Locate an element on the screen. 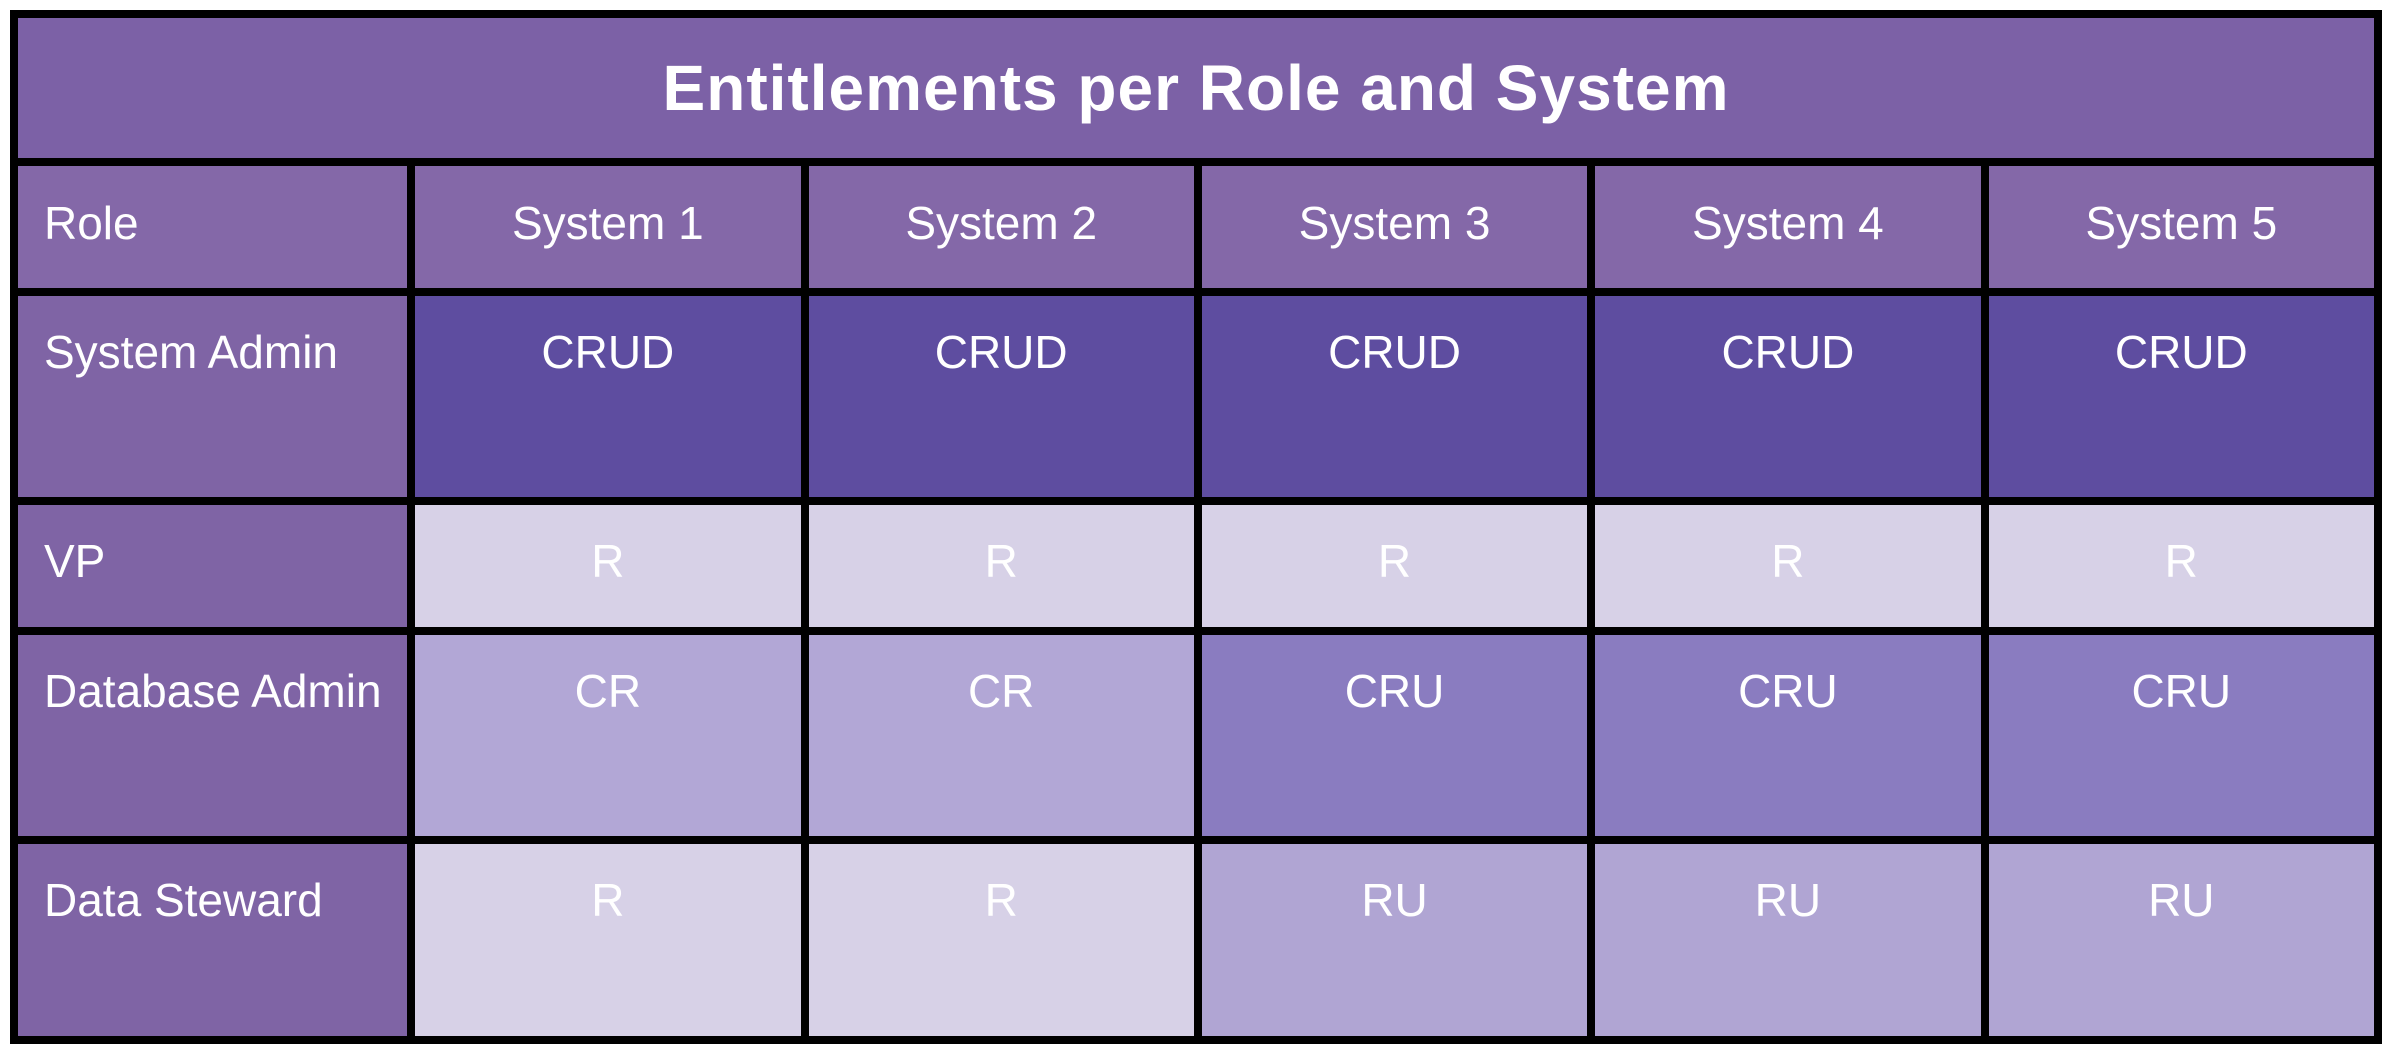  table-row: VP R R R R R is located at coordinates (1196, 565).